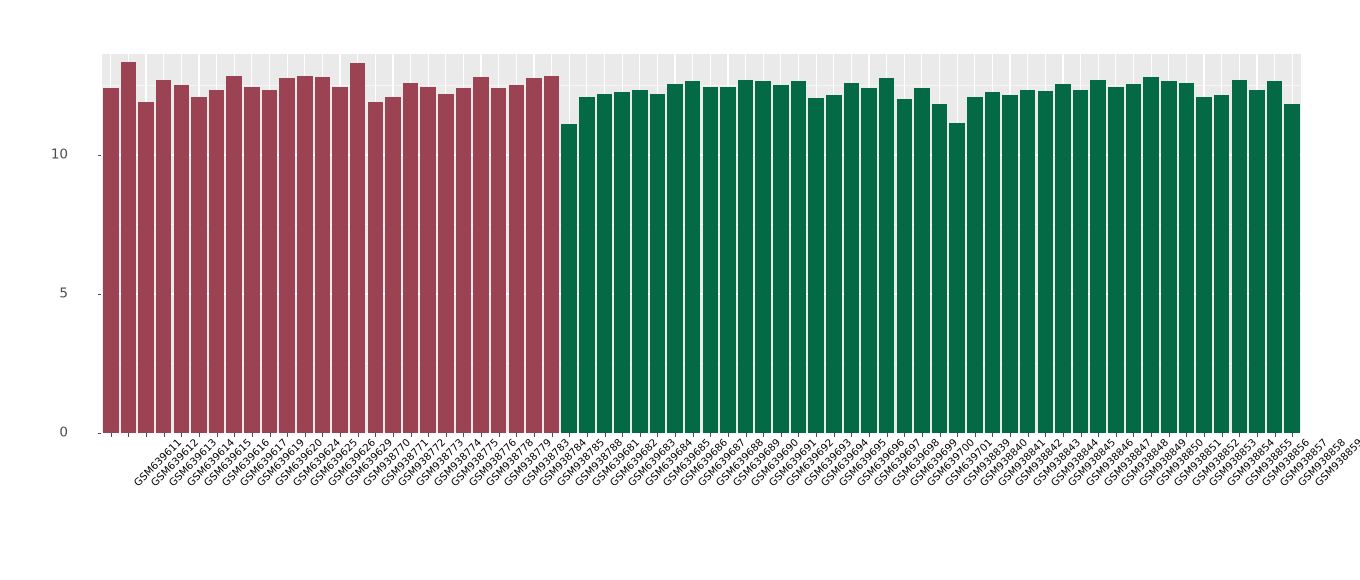 Image resolution: width=1360 pixels, height=580 pixels. Describe the element at coordinates (59, 154) in the screenshot. I see `y-axis-tick-label: 10` at that location.